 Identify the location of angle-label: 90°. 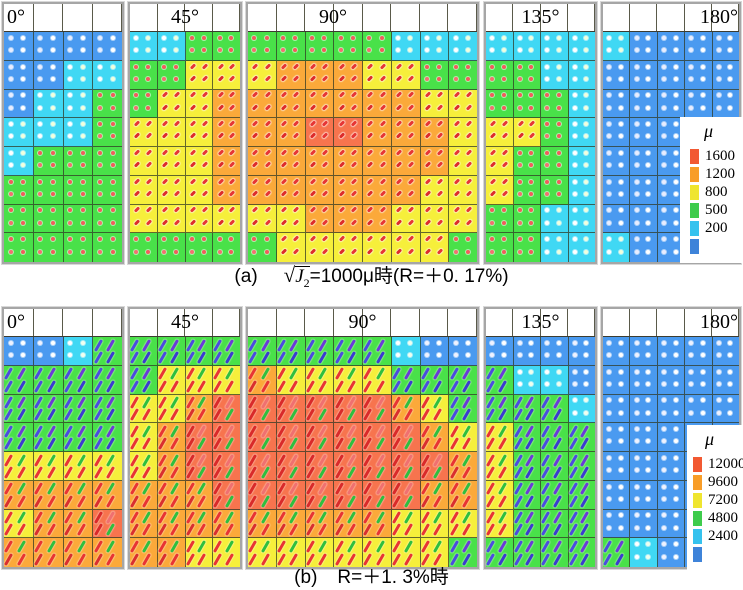
(362, 322).